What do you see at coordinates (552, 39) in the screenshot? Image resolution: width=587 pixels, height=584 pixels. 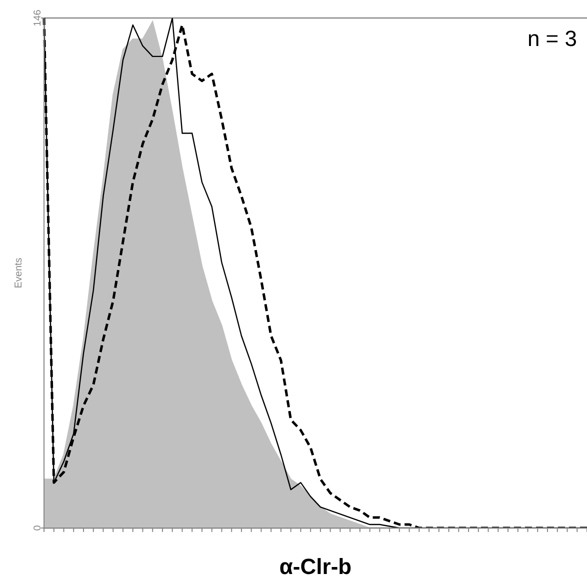 I see `annotation: n = 3` at bounding box center [552, 39].